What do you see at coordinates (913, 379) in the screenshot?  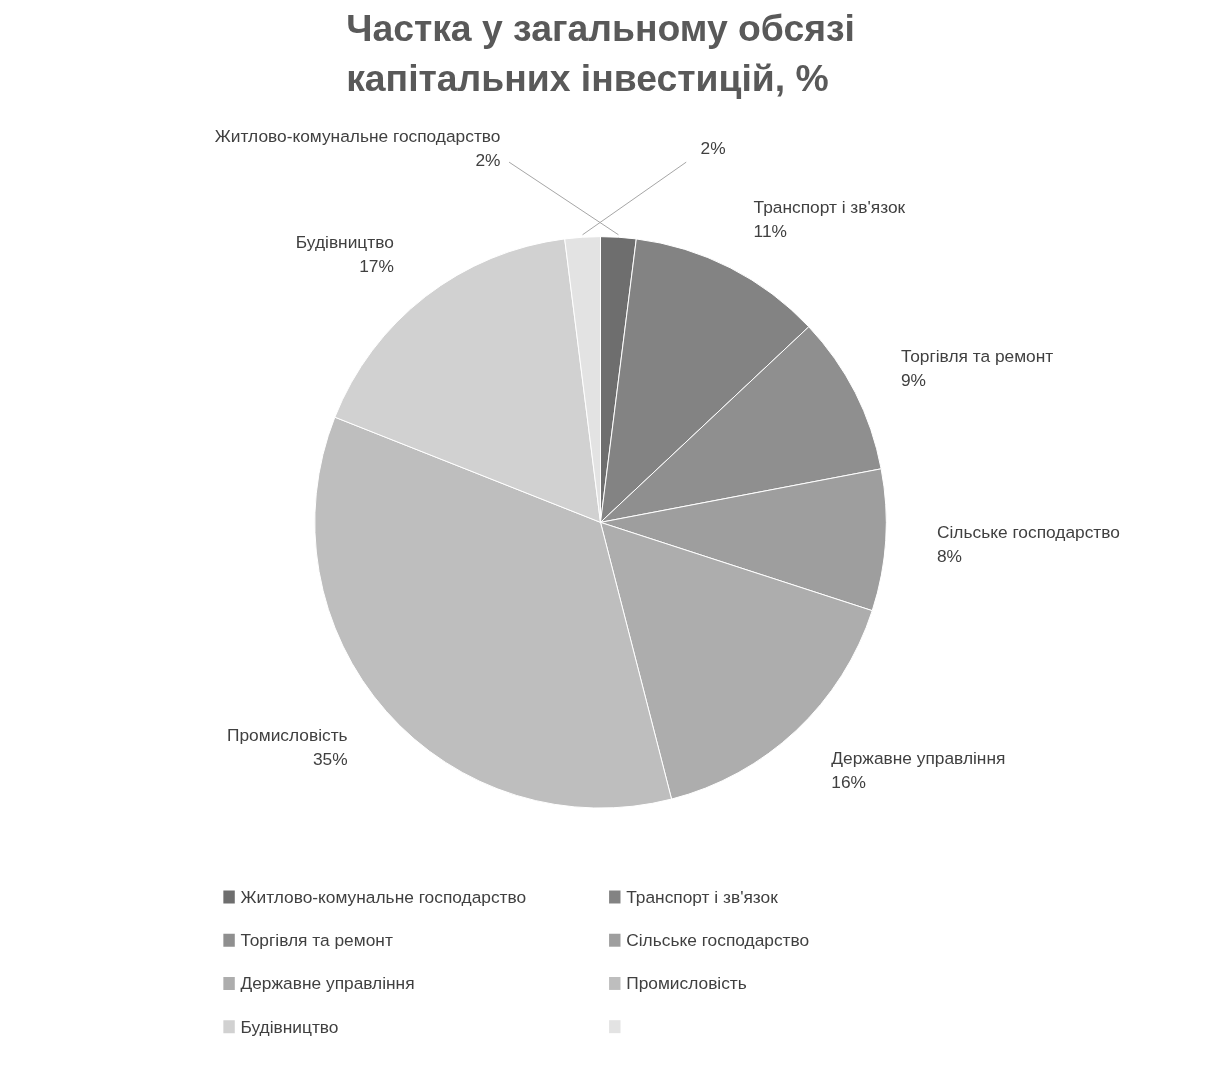 I see `data-label: 9%` at bounding box center [913, 379].